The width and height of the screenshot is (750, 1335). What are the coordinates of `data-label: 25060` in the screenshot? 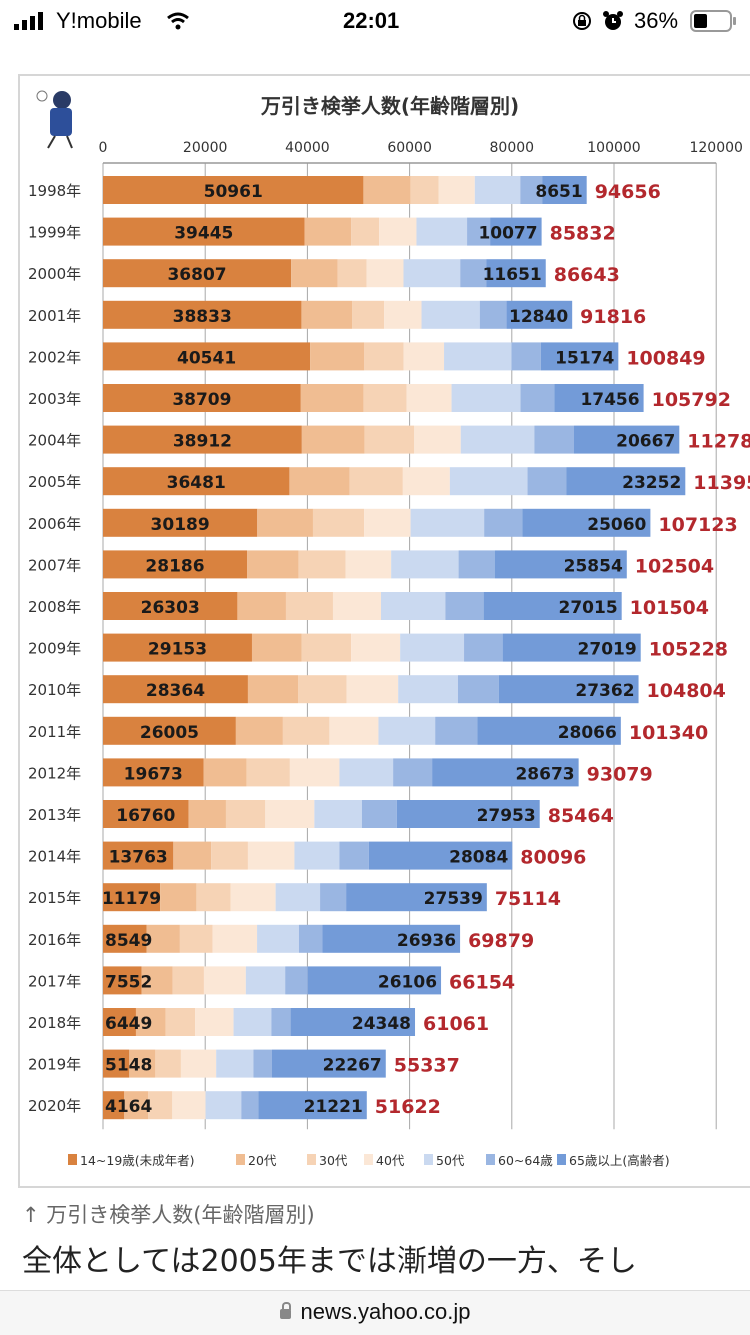 It's located at (616, 525).